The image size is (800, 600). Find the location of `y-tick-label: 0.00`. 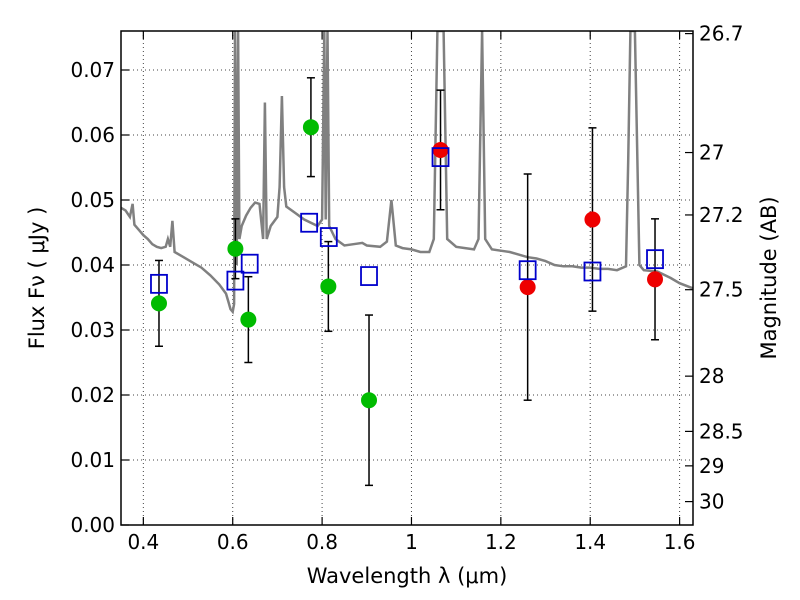

y-tick-label: 0.00 is located at coordinates (92, 525).